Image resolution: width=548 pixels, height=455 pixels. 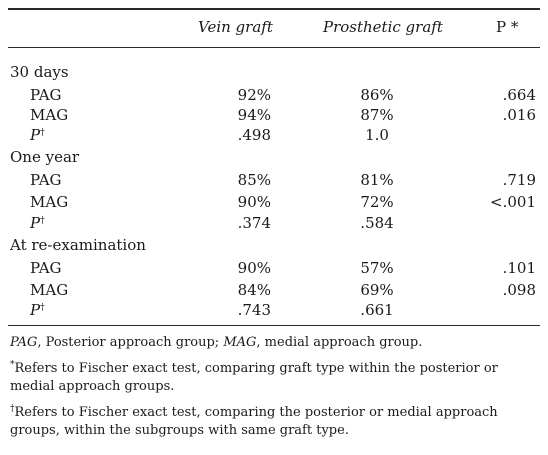 What do you see at coordinates (377, 95) in the screenshot?
I see `prosthetic-value: 86%` at bounding box center [377, 95].